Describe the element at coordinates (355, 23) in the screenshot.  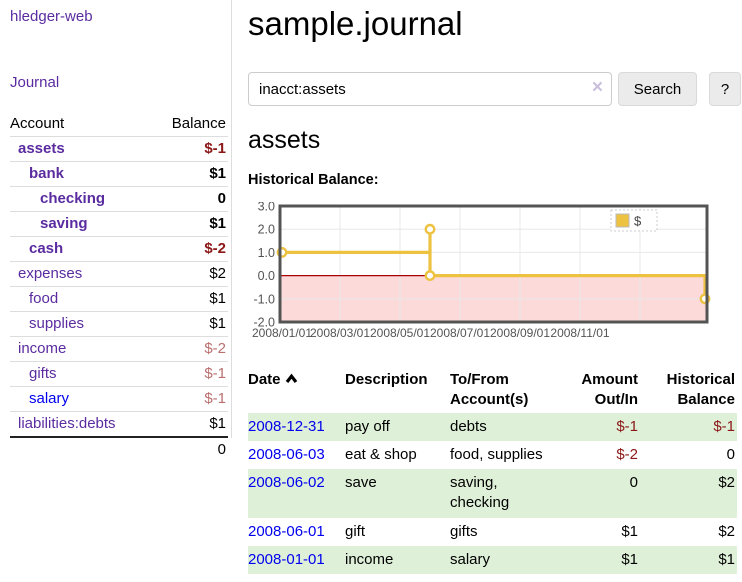
I see `page-title: sample.journal` at that location.